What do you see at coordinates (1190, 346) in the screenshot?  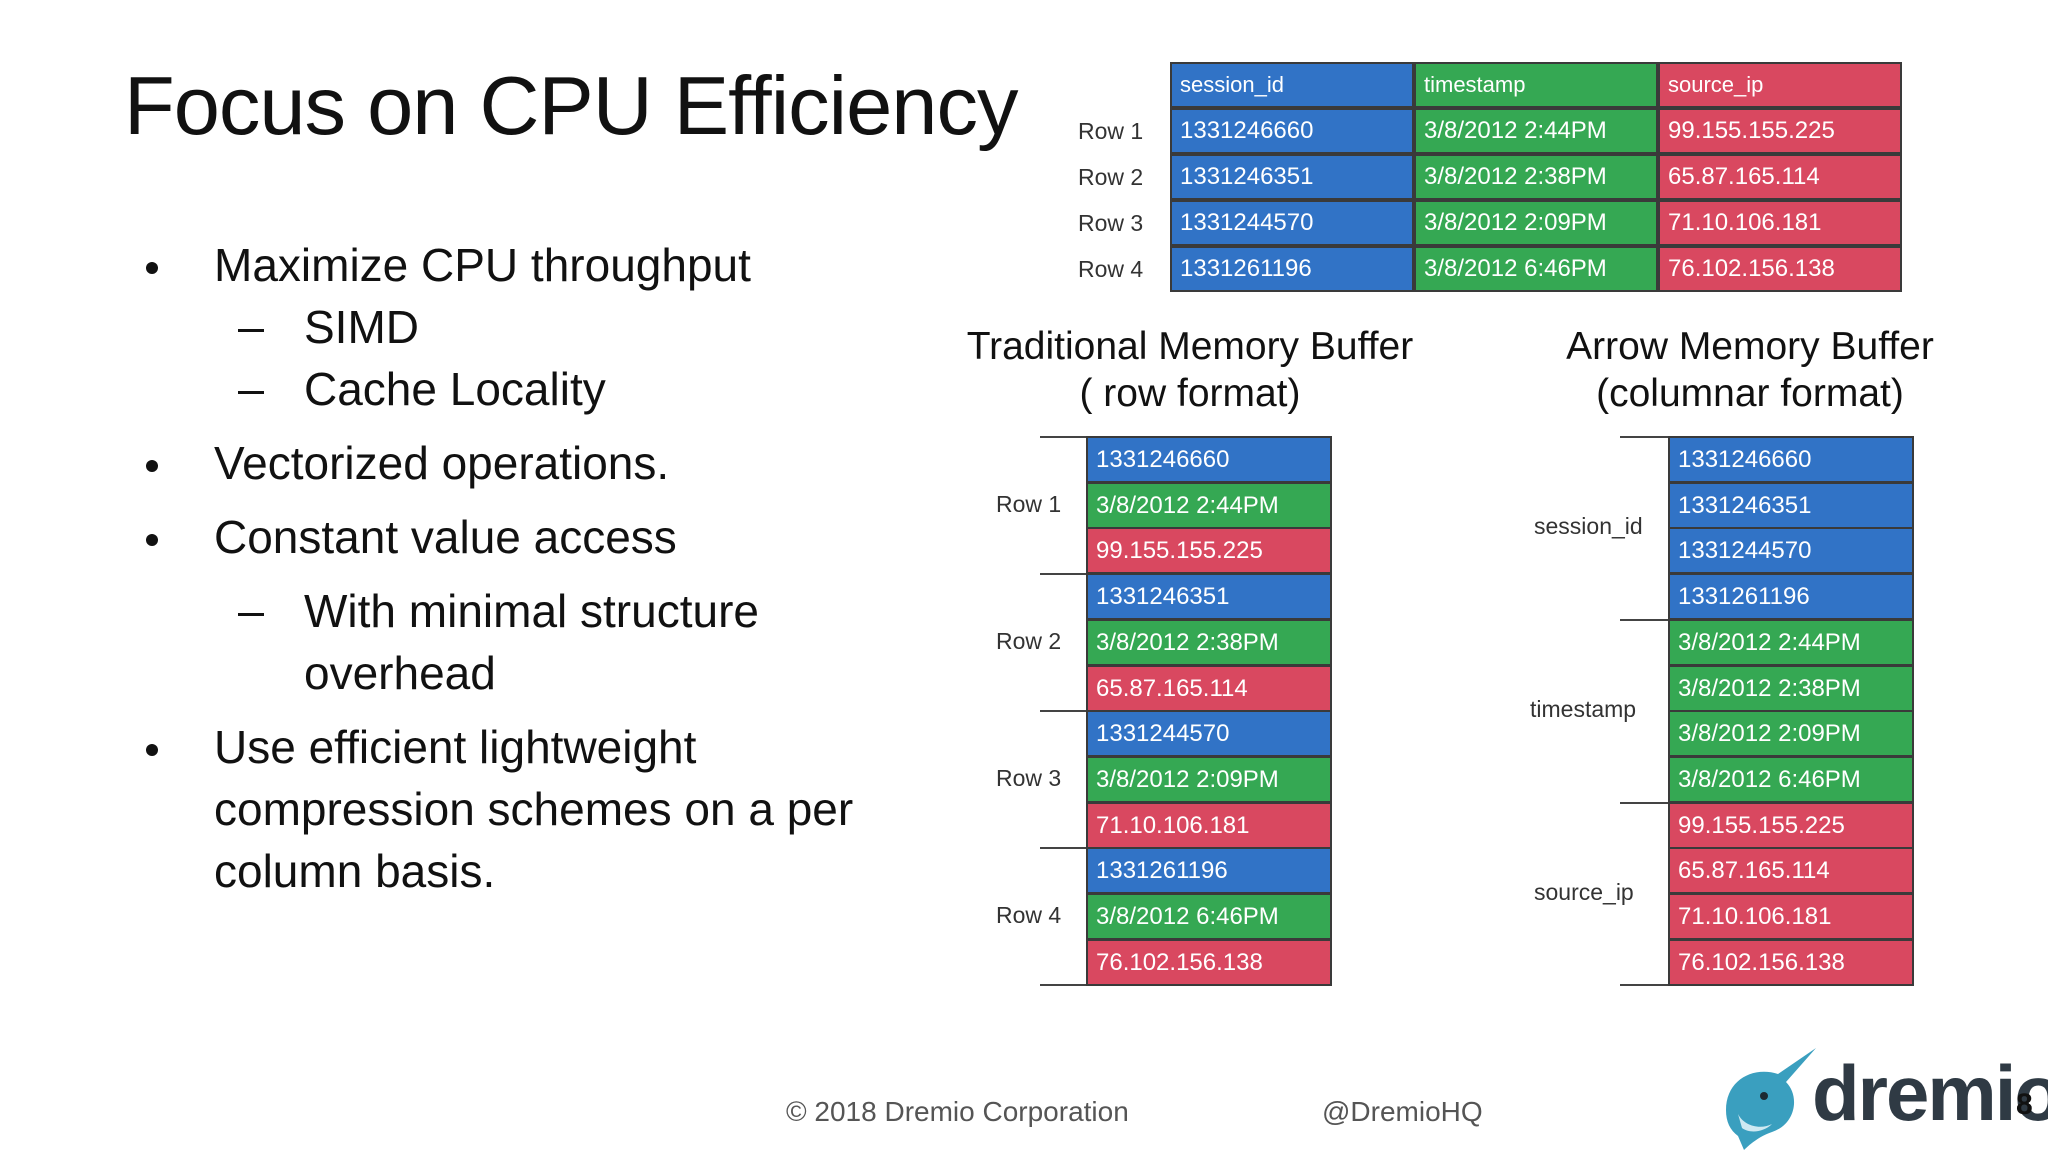 I see `traditional-caption-line1: Traditional Memory Buffer` at bounding box center [1190, 346].